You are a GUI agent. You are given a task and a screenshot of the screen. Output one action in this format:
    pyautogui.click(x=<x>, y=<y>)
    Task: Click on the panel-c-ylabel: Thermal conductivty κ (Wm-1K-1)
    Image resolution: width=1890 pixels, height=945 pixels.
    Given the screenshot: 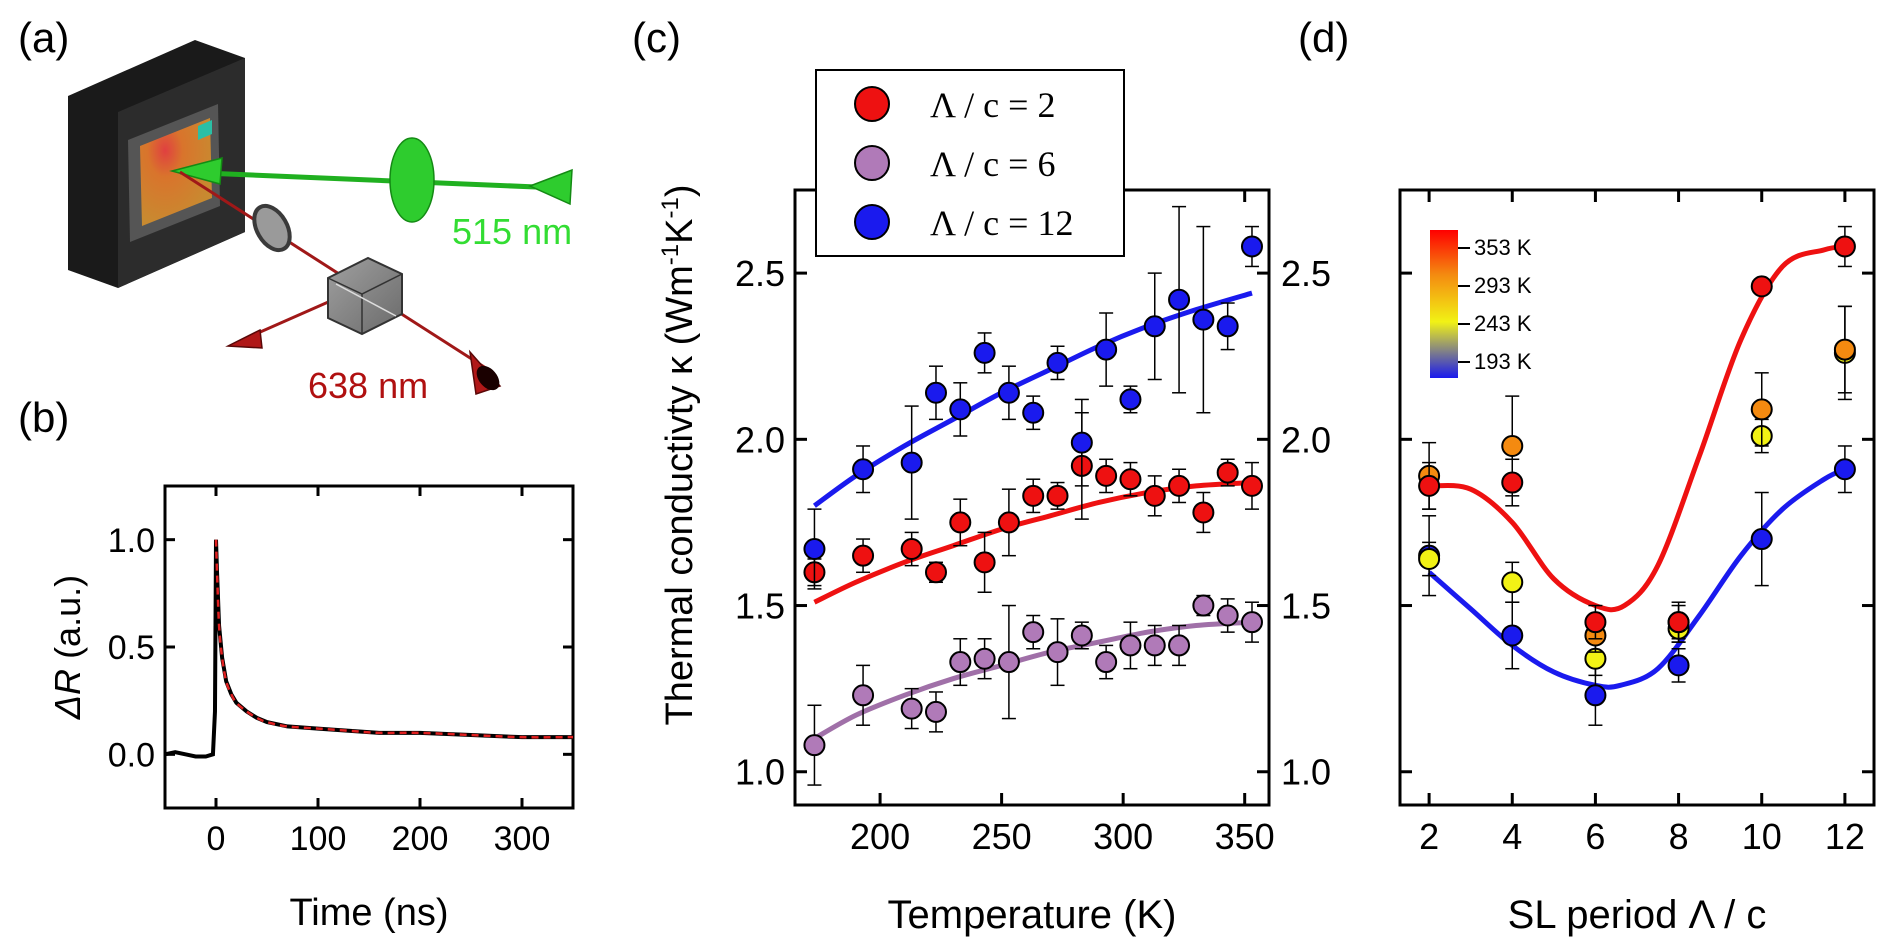 What is the action you would take?
    pyautogui.click(x=679, y=454)
    